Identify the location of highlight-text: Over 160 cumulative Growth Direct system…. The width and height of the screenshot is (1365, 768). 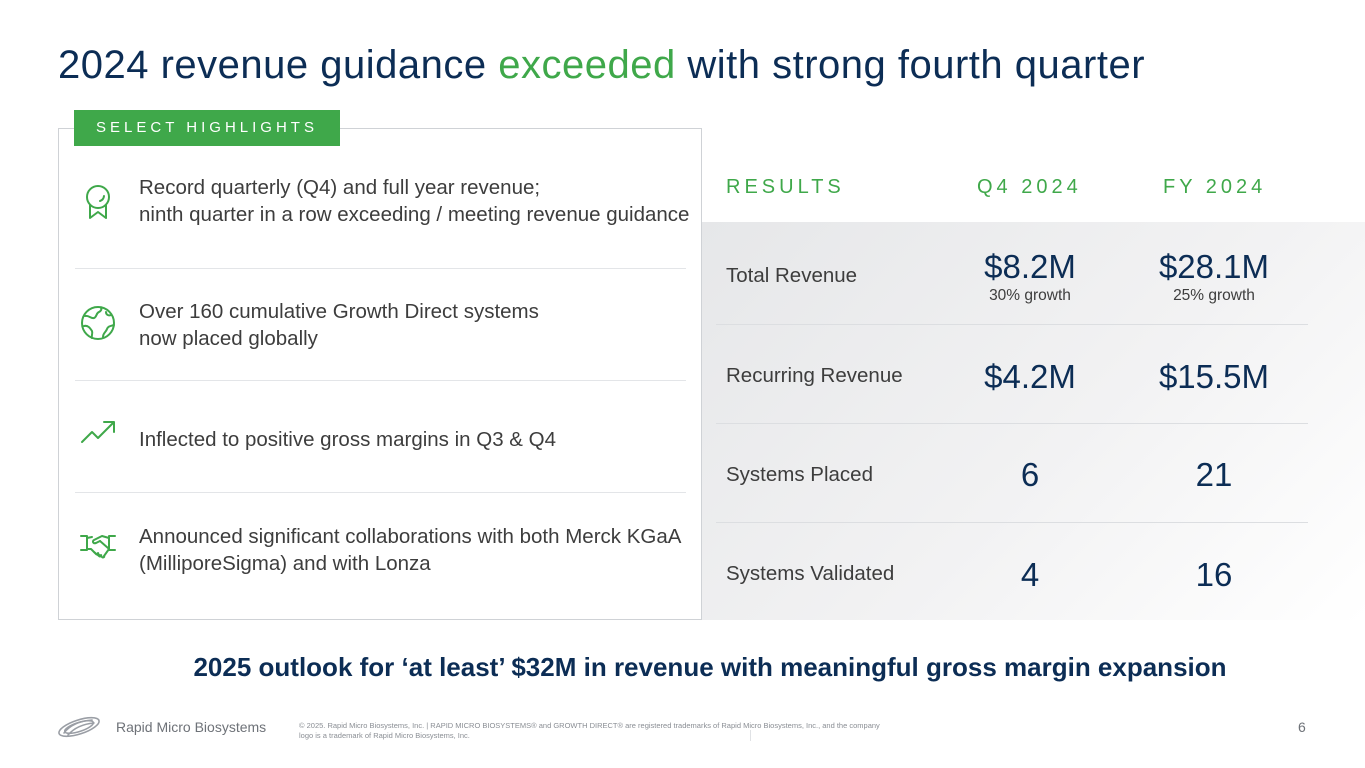
(339, 325).